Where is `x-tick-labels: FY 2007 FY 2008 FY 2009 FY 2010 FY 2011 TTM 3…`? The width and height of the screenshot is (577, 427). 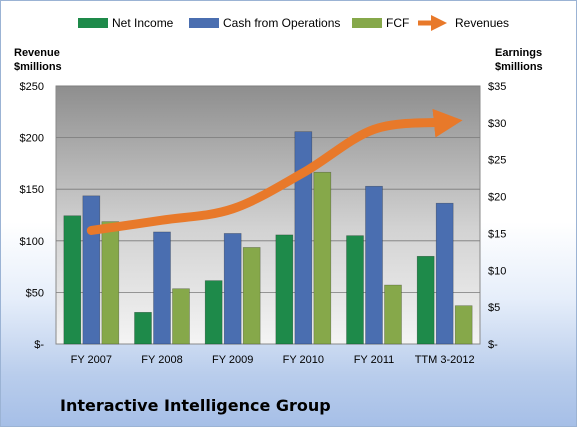
x-tick-labels: FY 2007 FY 2008 FY 2009 FY 2010 FY 2011 TTM 3… is located at coordinates (273, 360).